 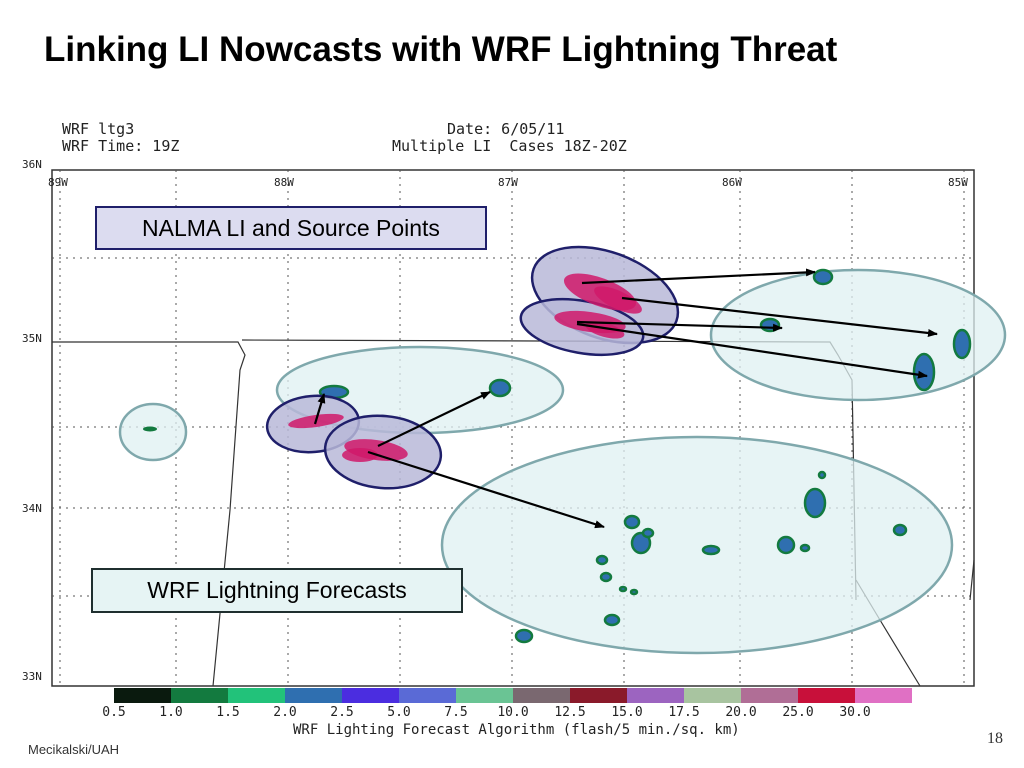 I want to click on nalma-callout: NALMA LI and Source Points, so click(x=291, y=228).